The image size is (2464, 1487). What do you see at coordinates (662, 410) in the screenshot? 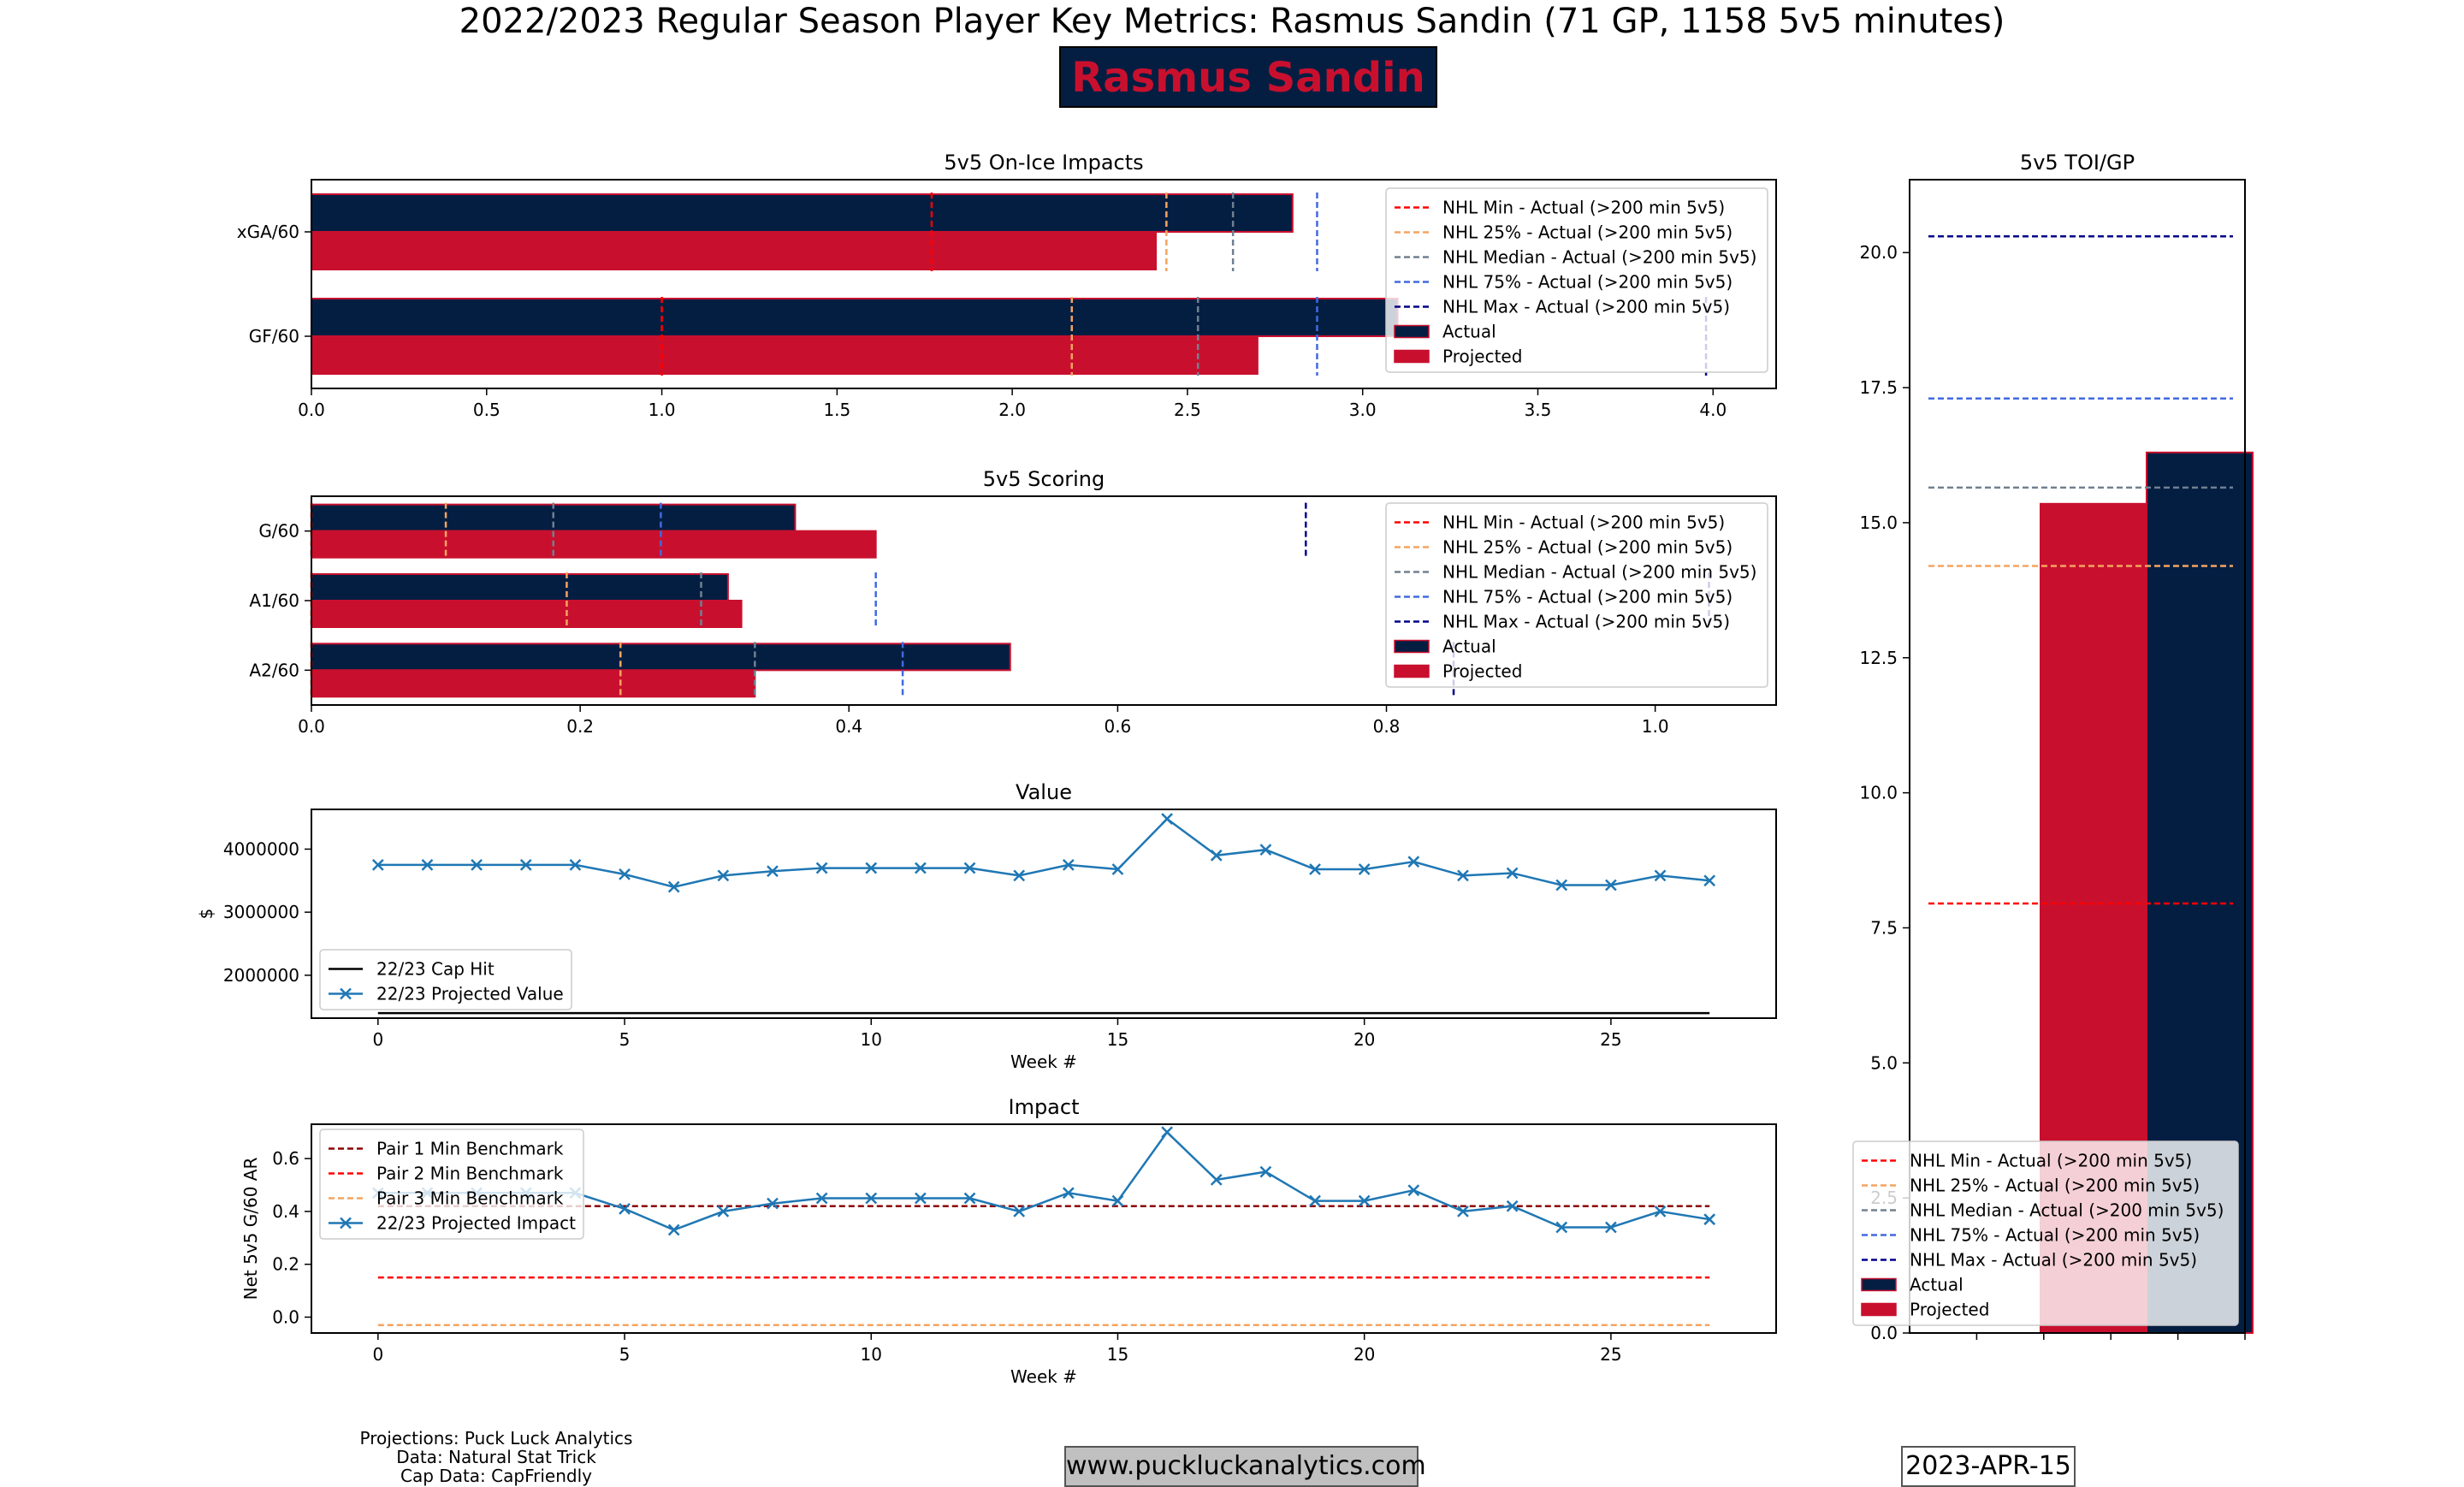
I see `impacts-xtick-label: 1.0` at bounding box center [662, 410].